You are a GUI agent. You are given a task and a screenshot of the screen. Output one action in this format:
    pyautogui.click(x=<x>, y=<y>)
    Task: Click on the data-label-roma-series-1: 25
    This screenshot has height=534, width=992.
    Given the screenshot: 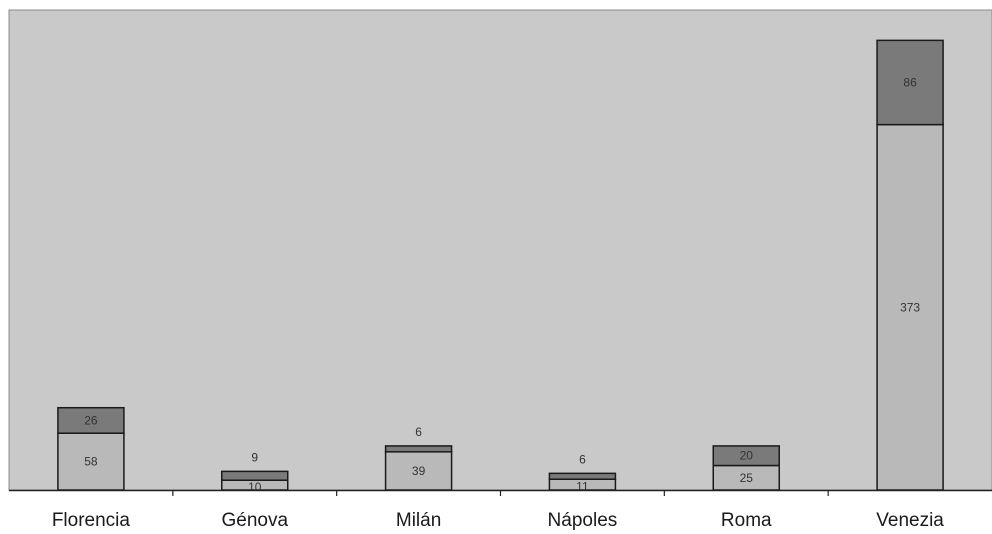 What is the action you would take?
    pyautogui.click(x=747, y=478)
    